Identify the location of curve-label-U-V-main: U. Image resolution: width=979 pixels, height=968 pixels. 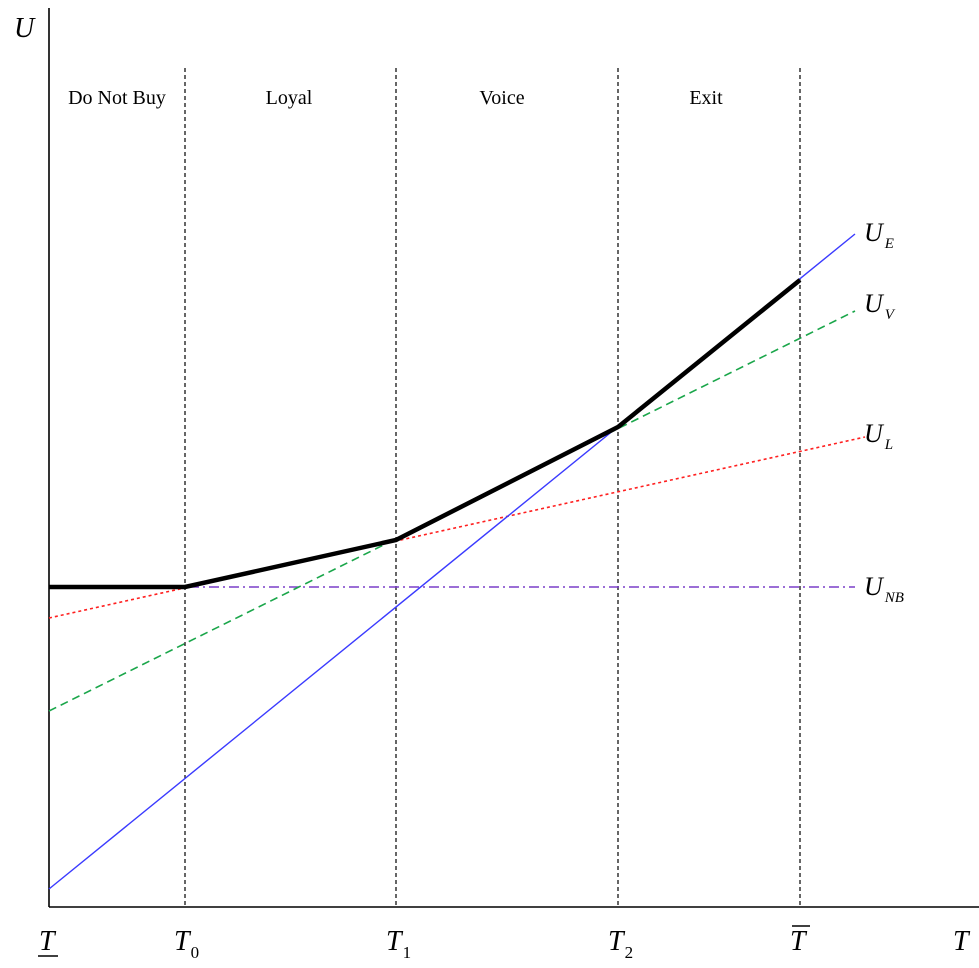
(874, 303).